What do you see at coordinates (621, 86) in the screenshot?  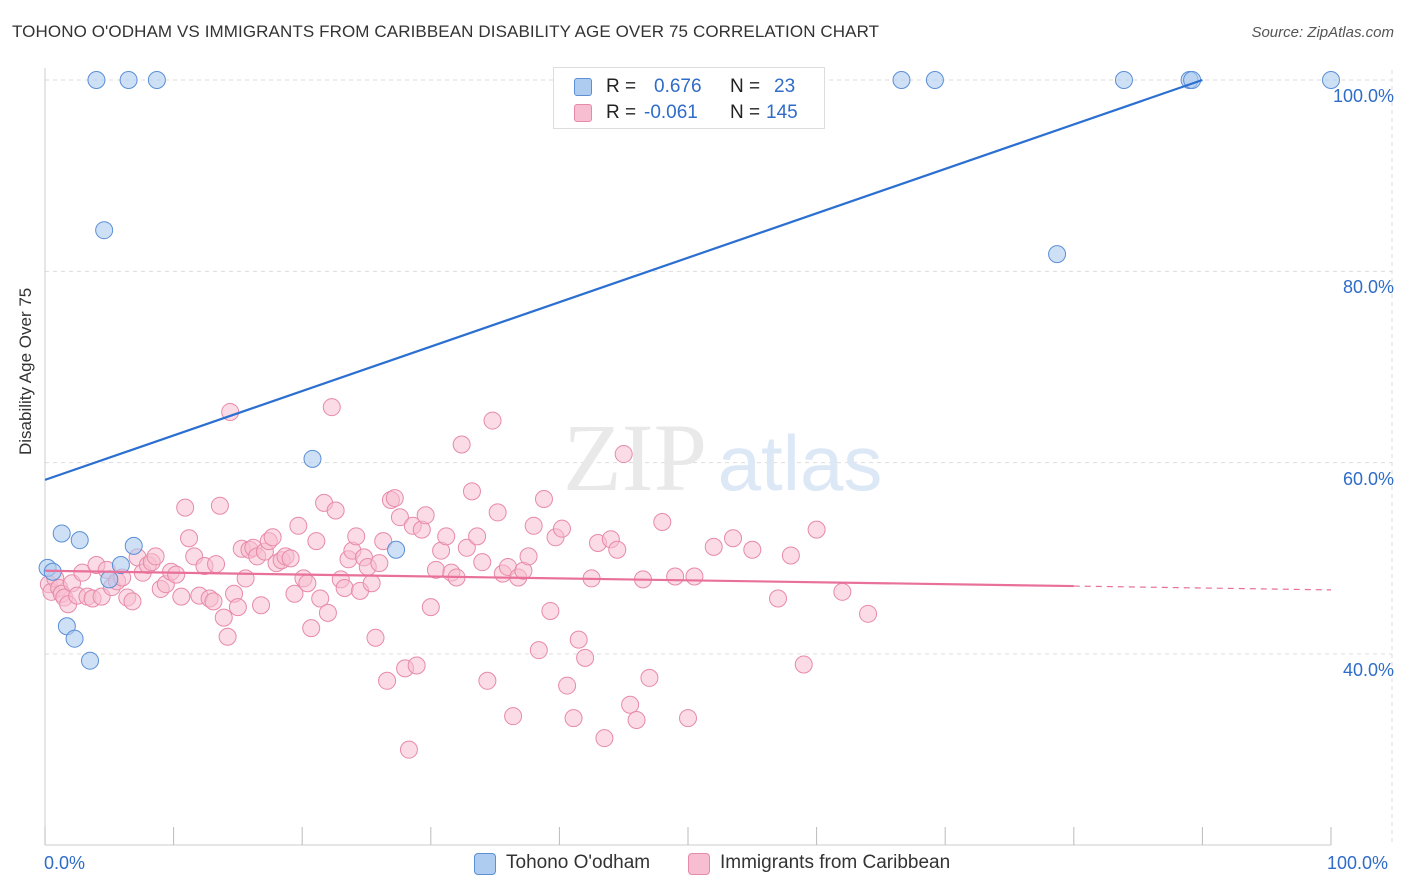 I see `legend-r-label: R =` at bounding box center [621, 86].